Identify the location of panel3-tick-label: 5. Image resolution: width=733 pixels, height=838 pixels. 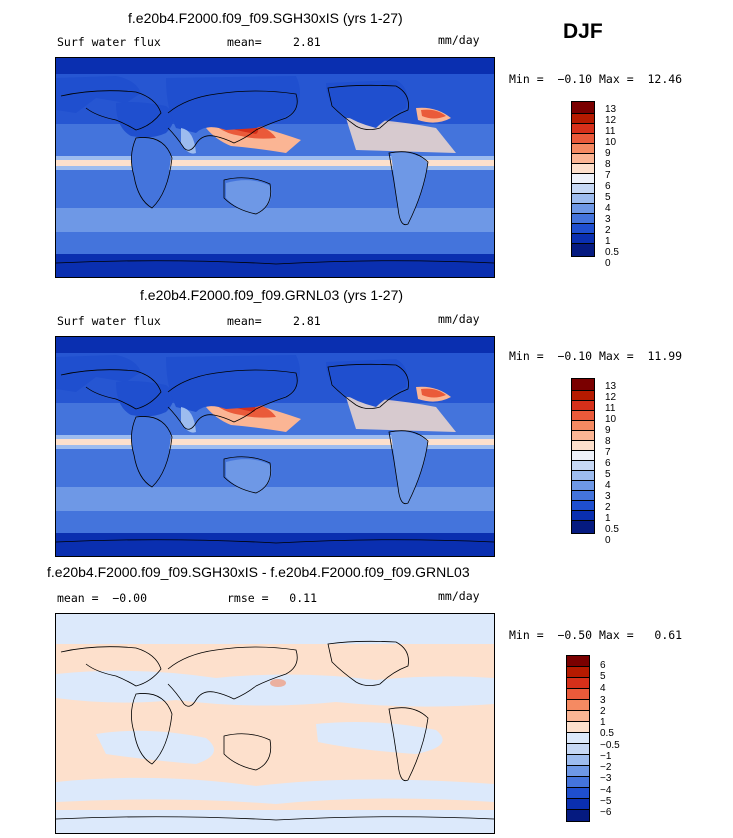
(603, 676).